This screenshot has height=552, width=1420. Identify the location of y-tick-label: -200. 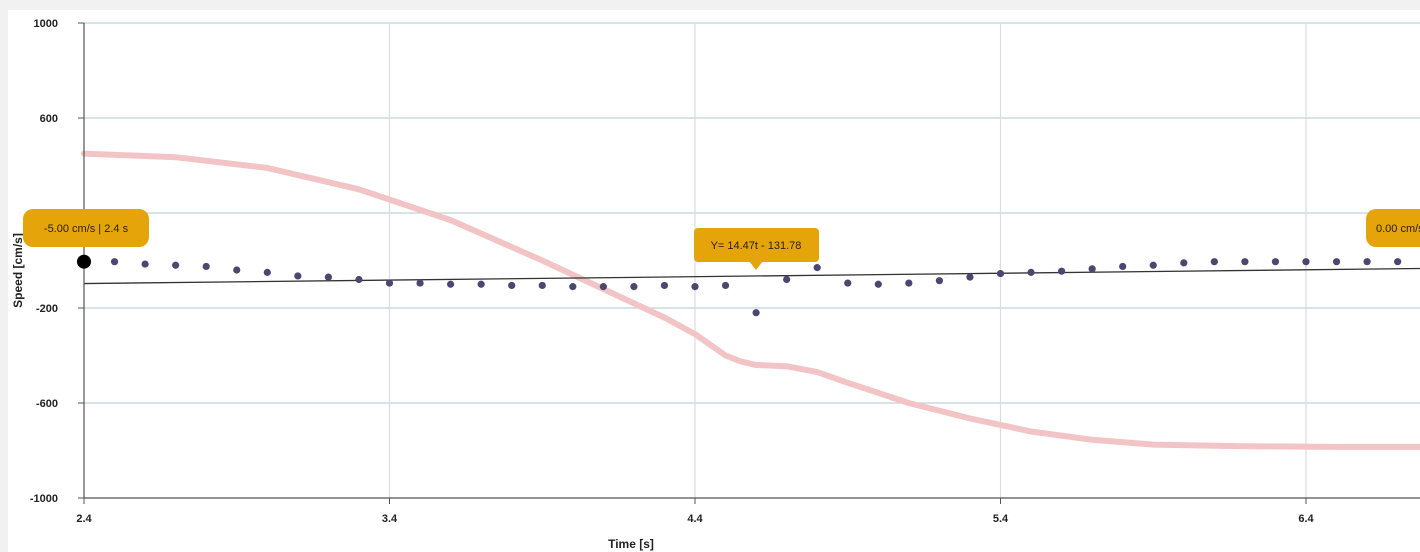
(47, 309).